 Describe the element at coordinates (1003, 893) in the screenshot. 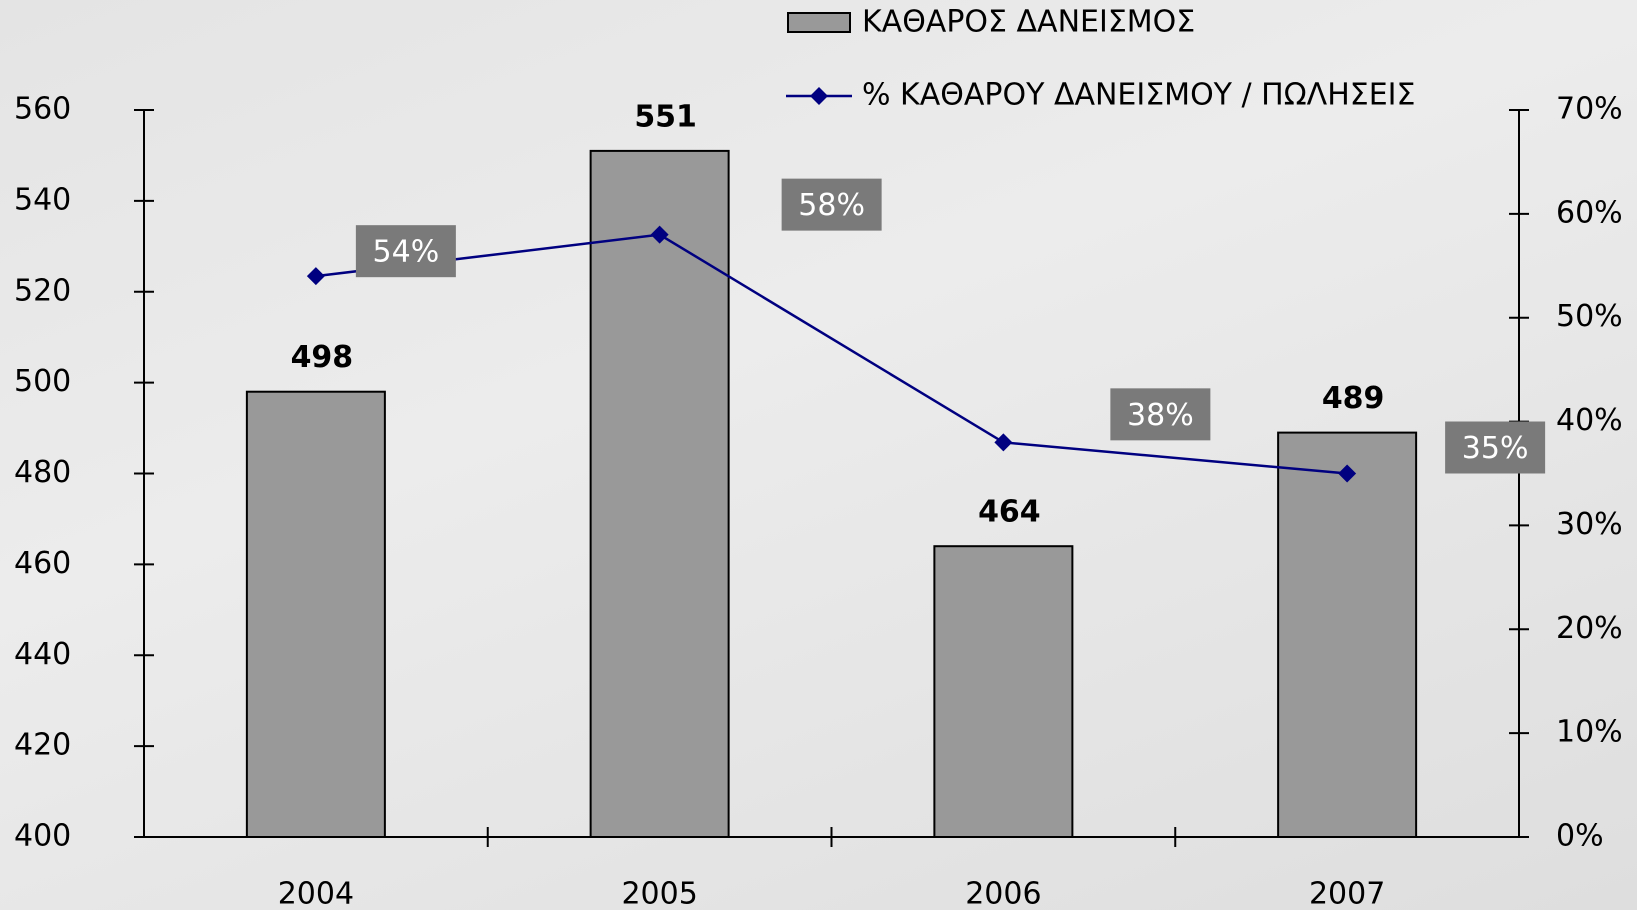

I see `x-tick-label: 2006` at that location.